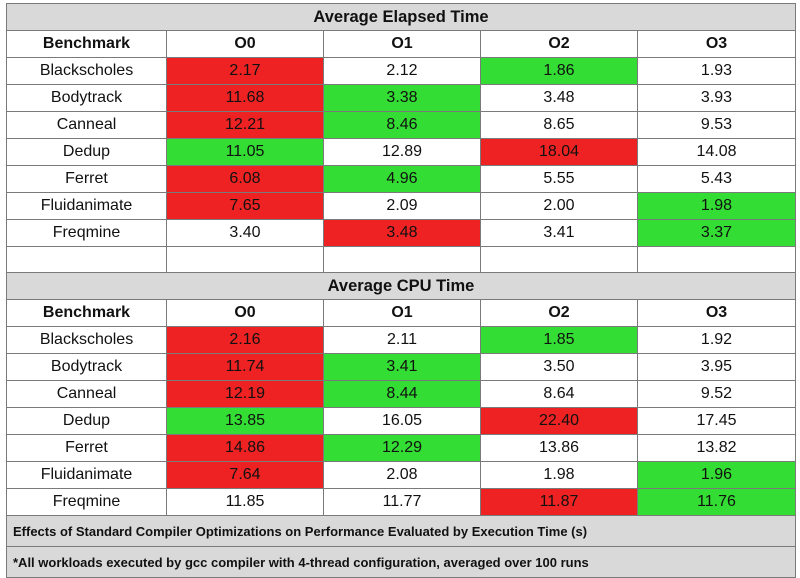 The image size is (800, 578). Describe the element at coordinates (401, 71) in the screenshot. I see `table-row: Blackscholes 2.17 2.12 1.86 1.93` at that location.